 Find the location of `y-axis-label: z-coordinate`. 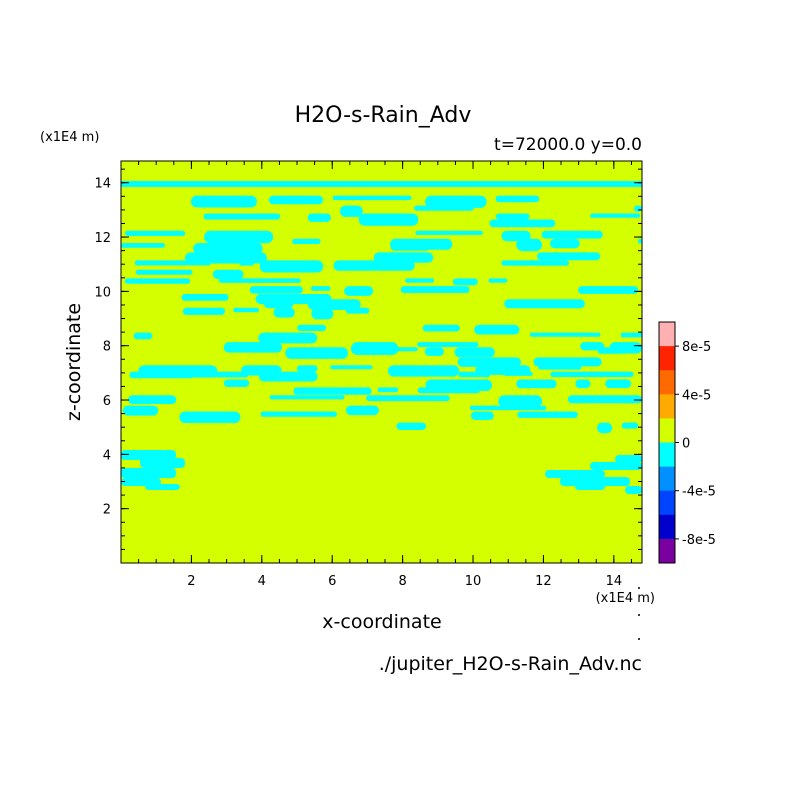

y-axis-label: z-coordinate is located at coordinates (74, 362).